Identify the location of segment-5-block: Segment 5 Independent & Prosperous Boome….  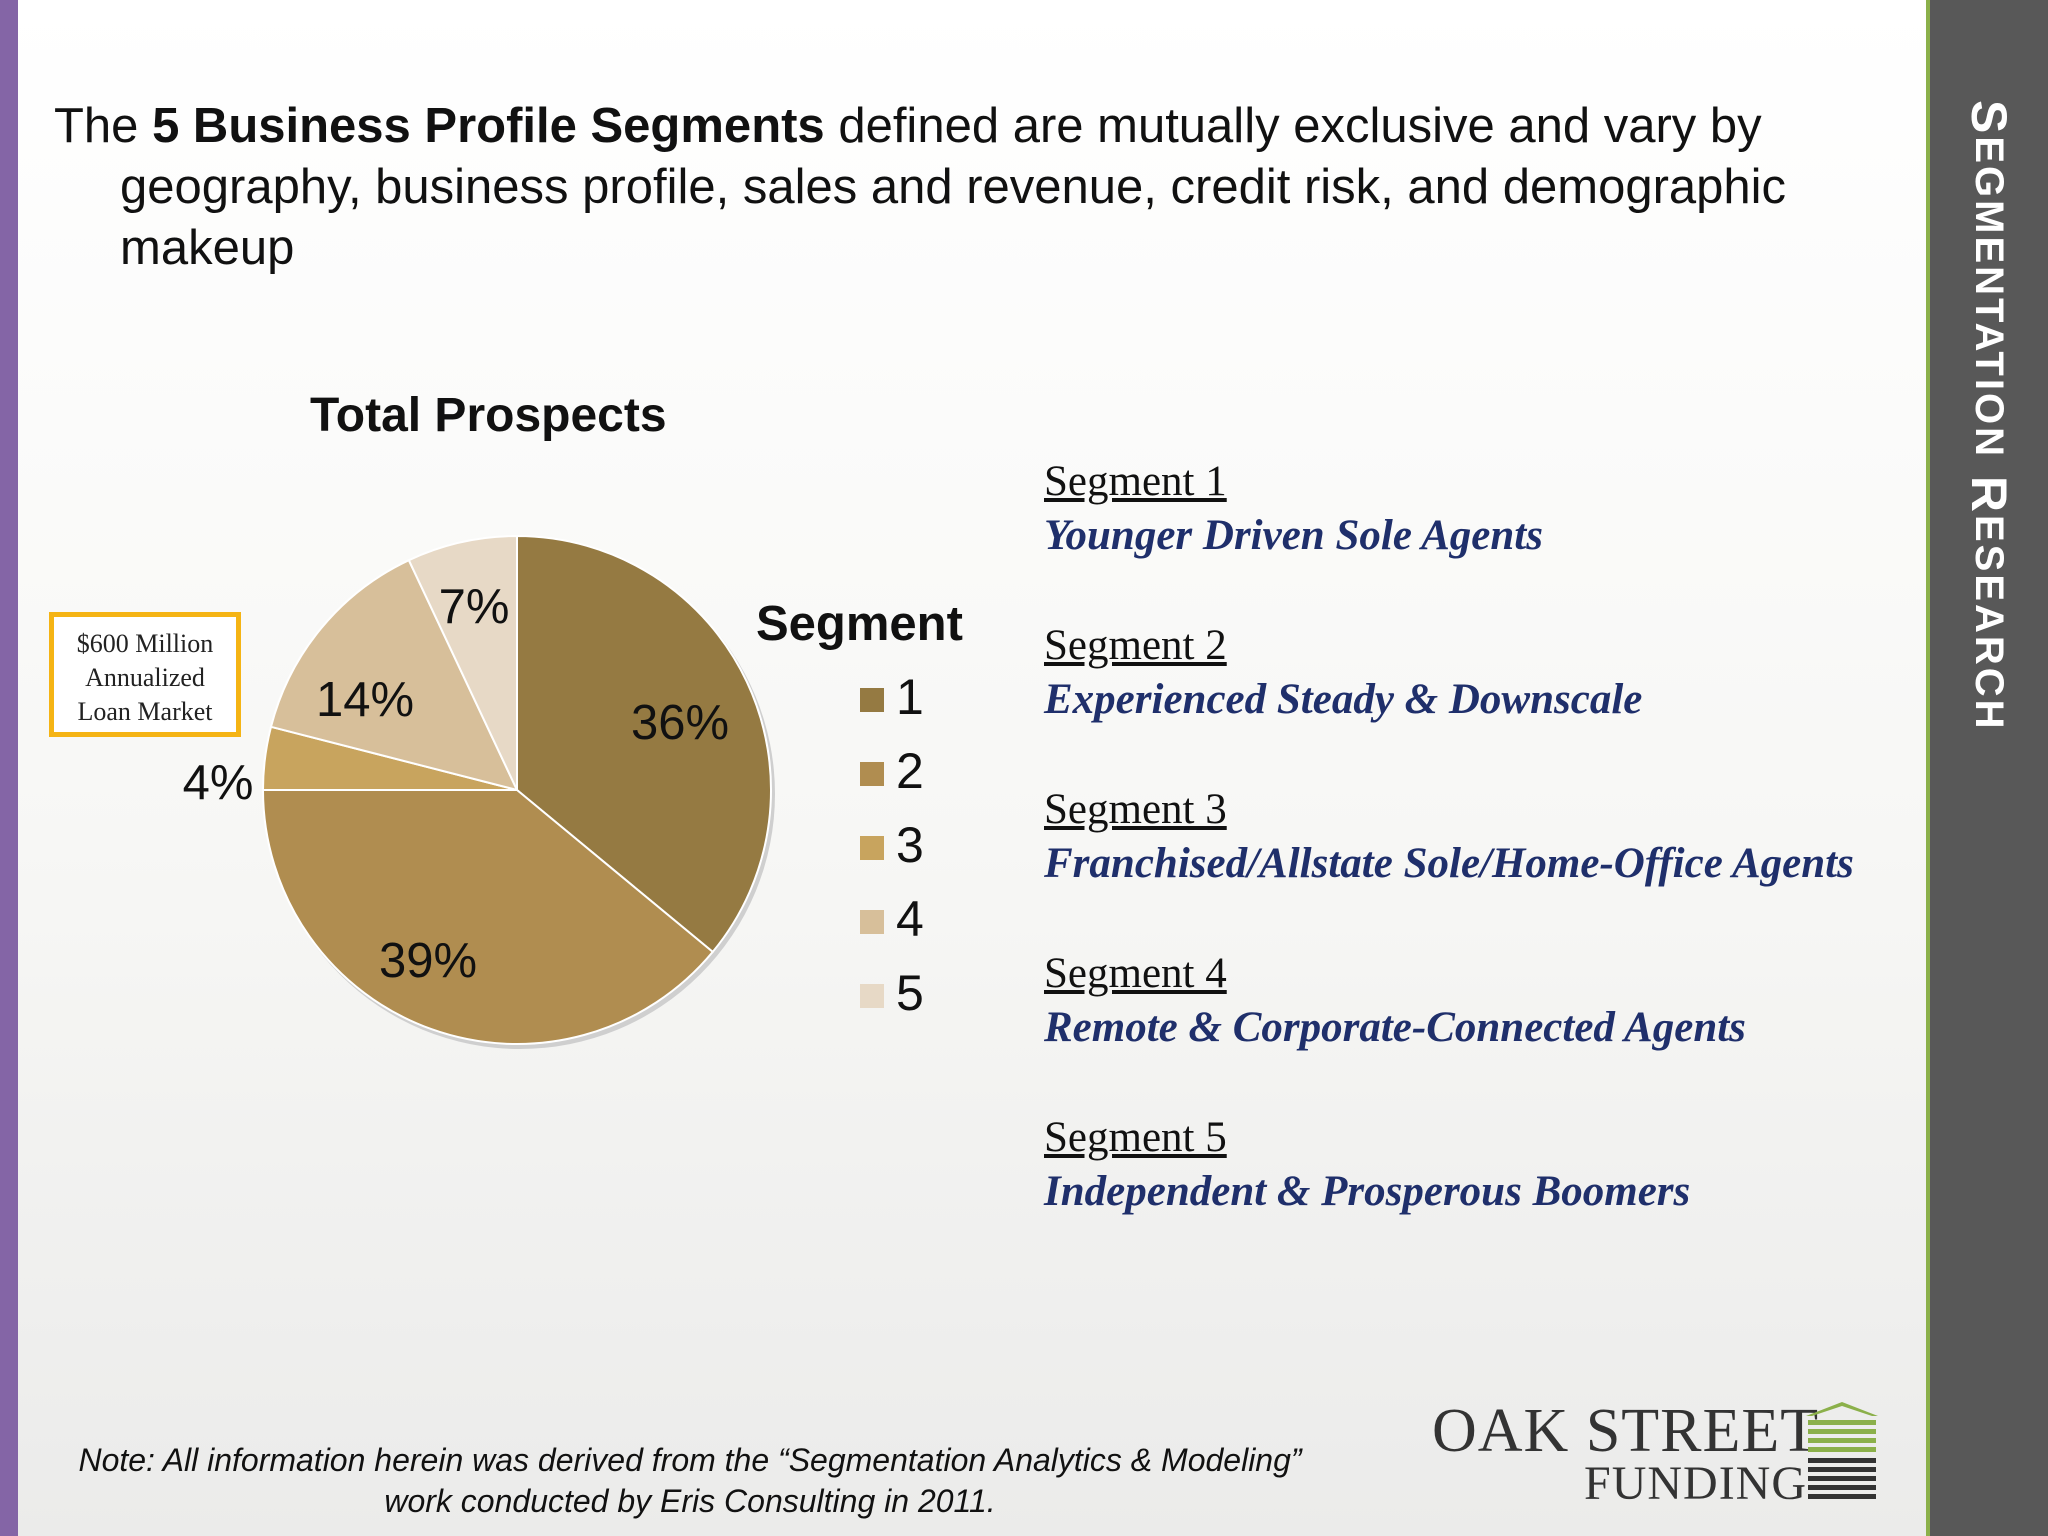
(1367, 1166).